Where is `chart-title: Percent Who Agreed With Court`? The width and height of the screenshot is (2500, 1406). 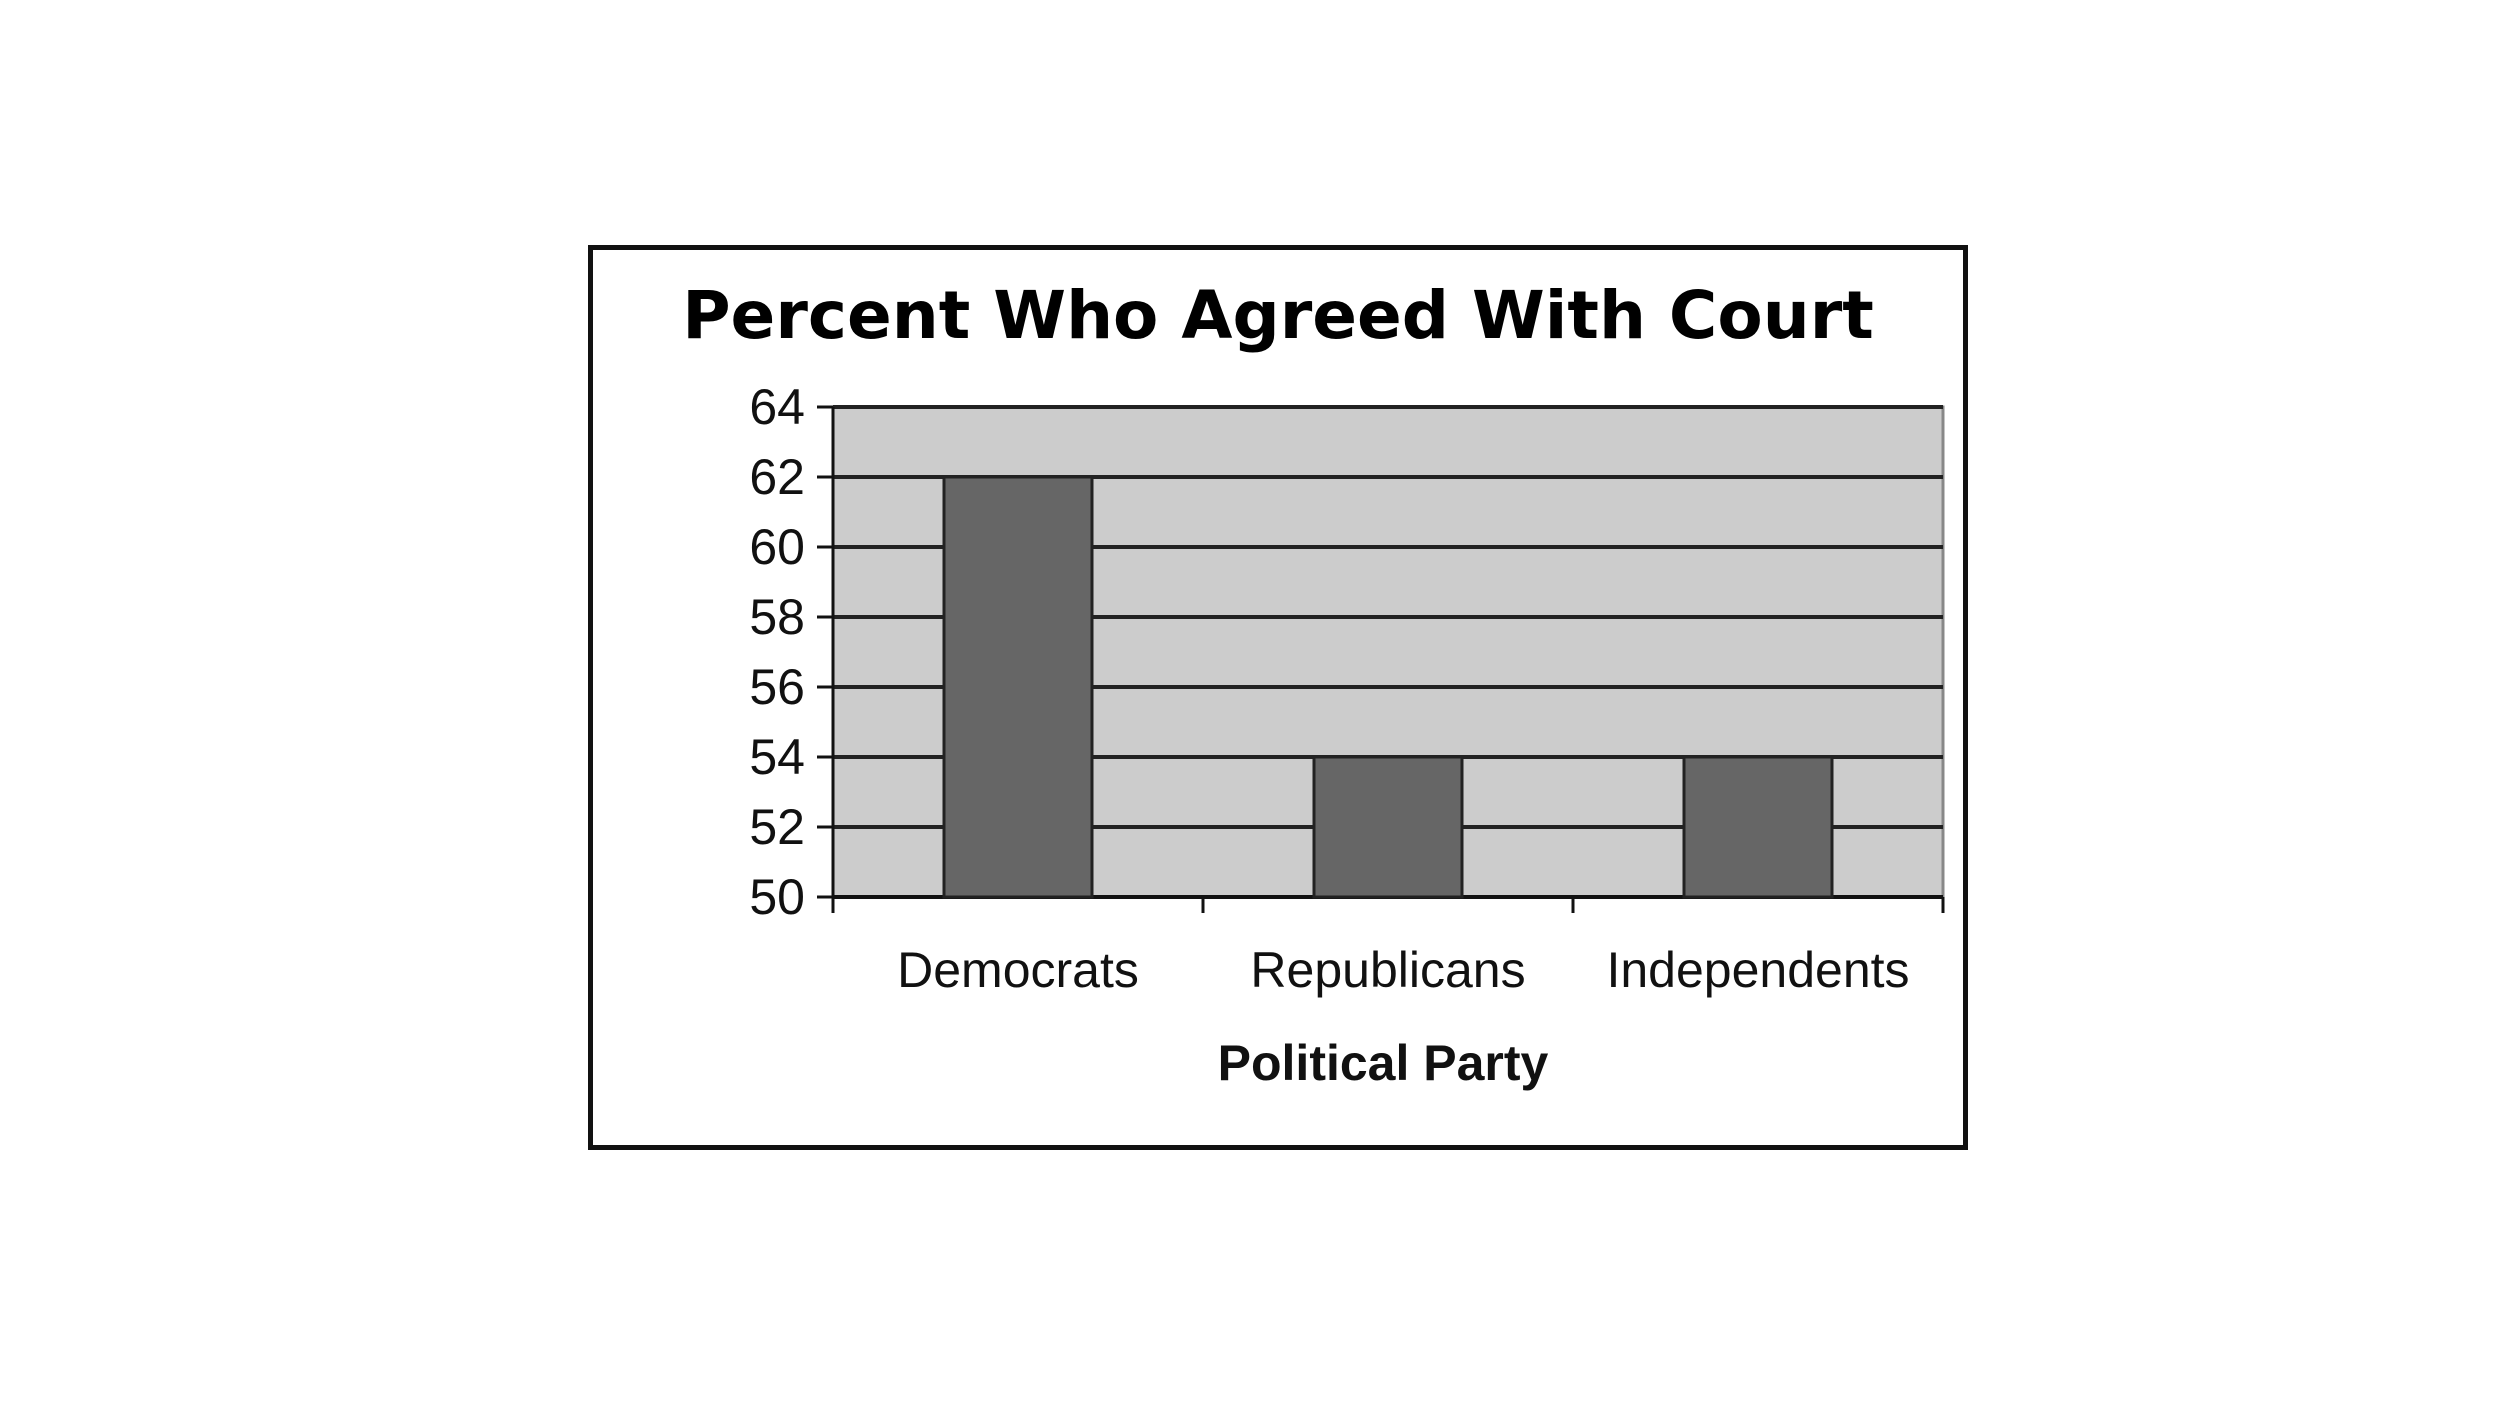 chart-title: Percent Who Agreed With Court is located at coordinates (1278, 315).